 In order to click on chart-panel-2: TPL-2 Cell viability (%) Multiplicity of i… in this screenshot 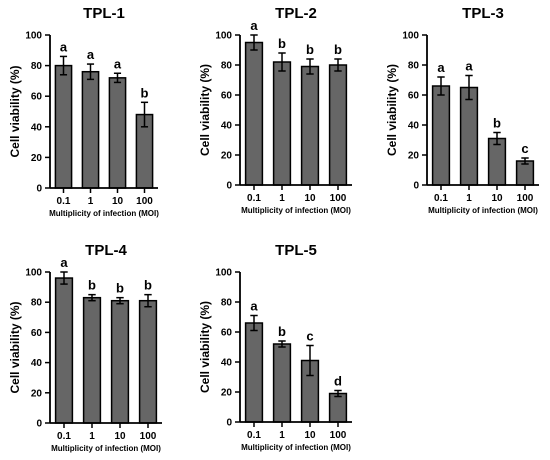, I will do `click(275, 110)`.